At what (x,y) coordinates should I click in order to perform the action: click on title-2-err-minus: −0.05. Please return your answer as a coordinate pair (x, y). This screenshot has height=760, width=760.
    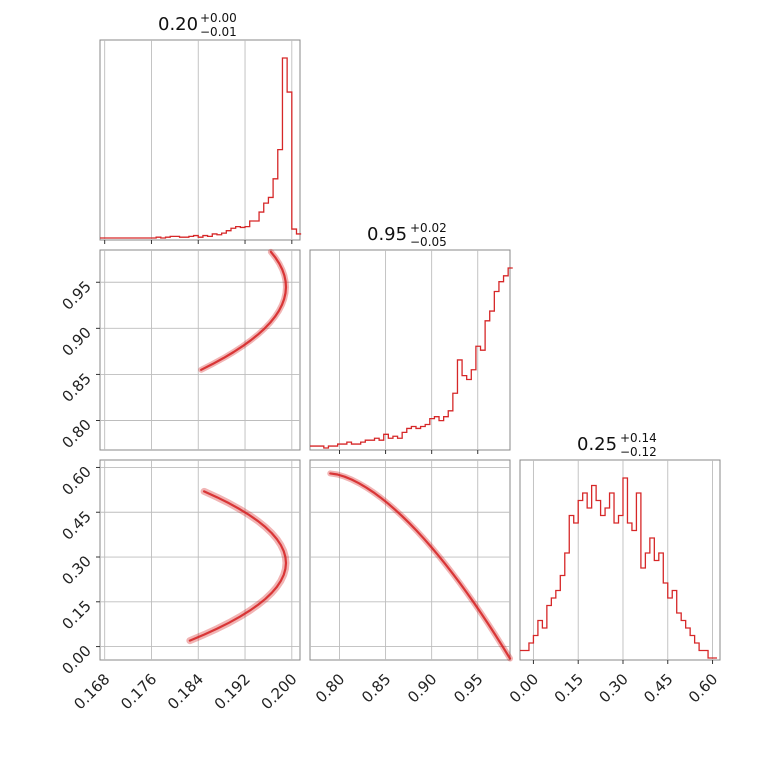
    Looking at the image, I should click on (428, 242).